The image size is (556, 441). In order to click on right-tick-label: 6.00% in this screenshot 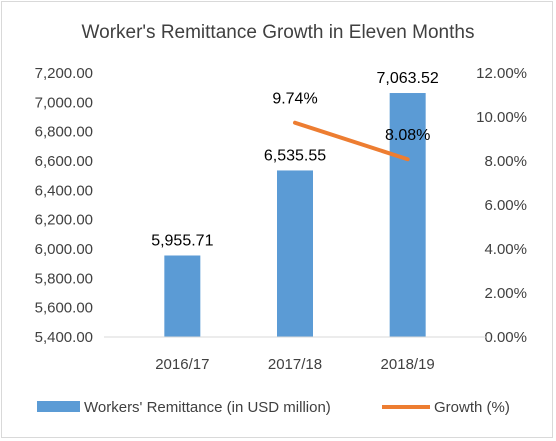, I will do `click(505, 205)`.